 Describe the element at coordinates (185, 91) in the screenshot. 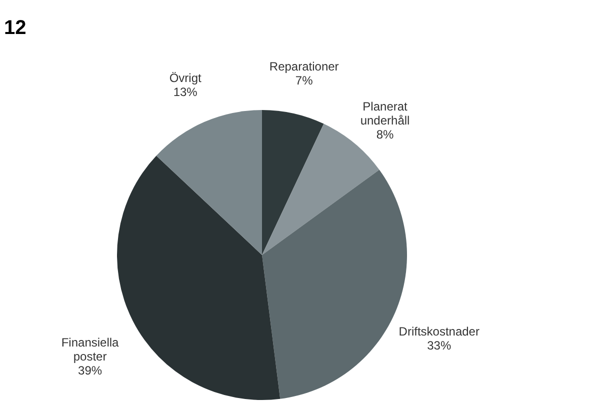

I see `data-label: 13%` at that location.